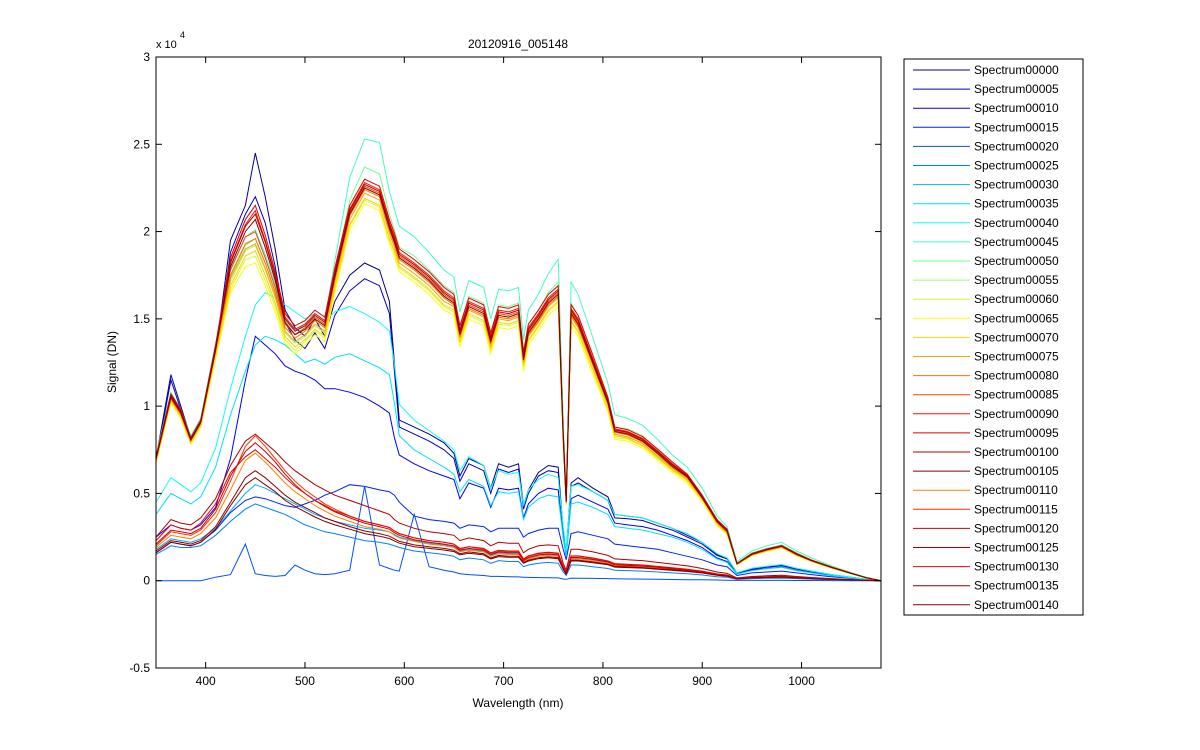 The height and width of the screenshot is (750, 1200). Describe the element at coordinates (518, 542) in the screenshot. I see `series-line-spectrum00025` at that location.